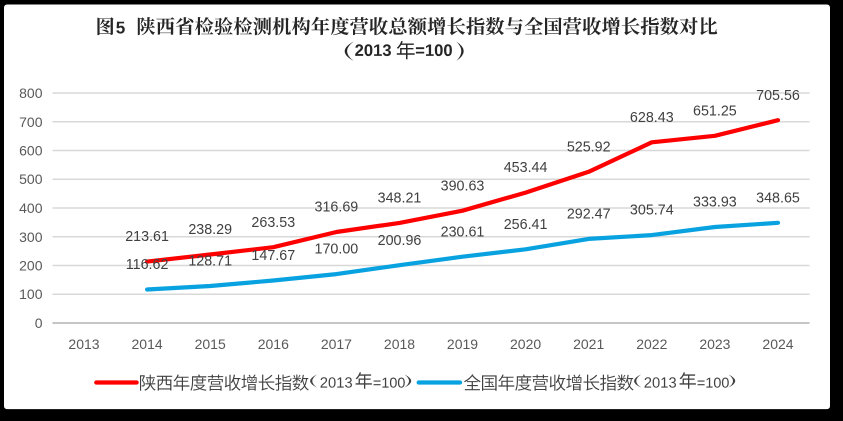 The width and height of the screenshot is (843, 421). What do you see at coordinates (399, 344) in the screenshot?
I see `svg-text: 2018` at bounding box center [399, 344].